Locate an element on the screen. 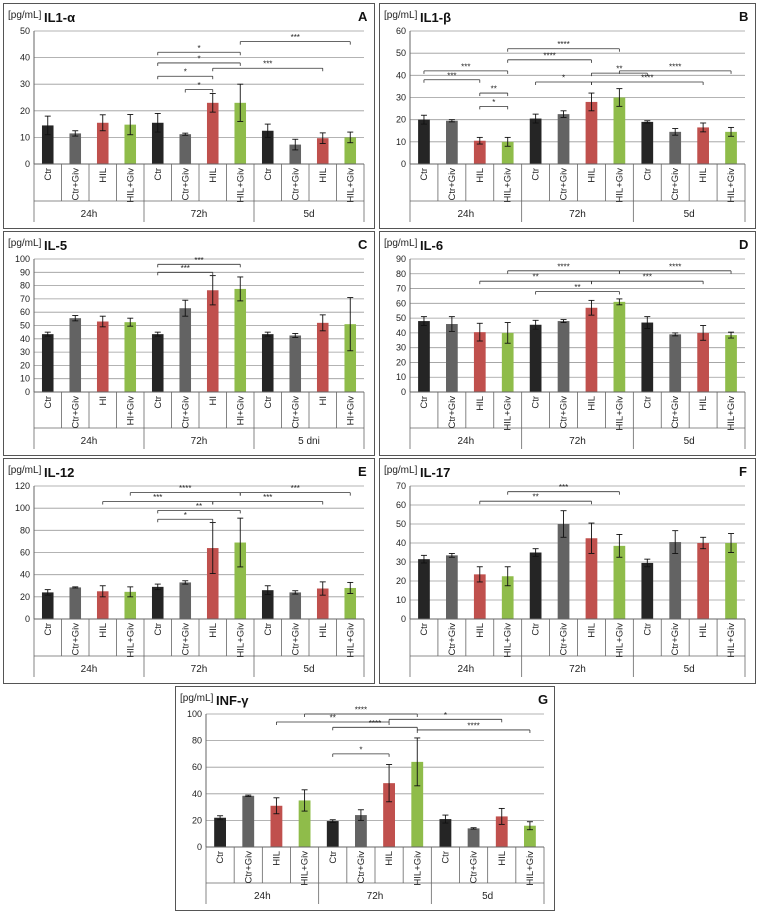  sig-label: ** is located at coordinates (494, 89).